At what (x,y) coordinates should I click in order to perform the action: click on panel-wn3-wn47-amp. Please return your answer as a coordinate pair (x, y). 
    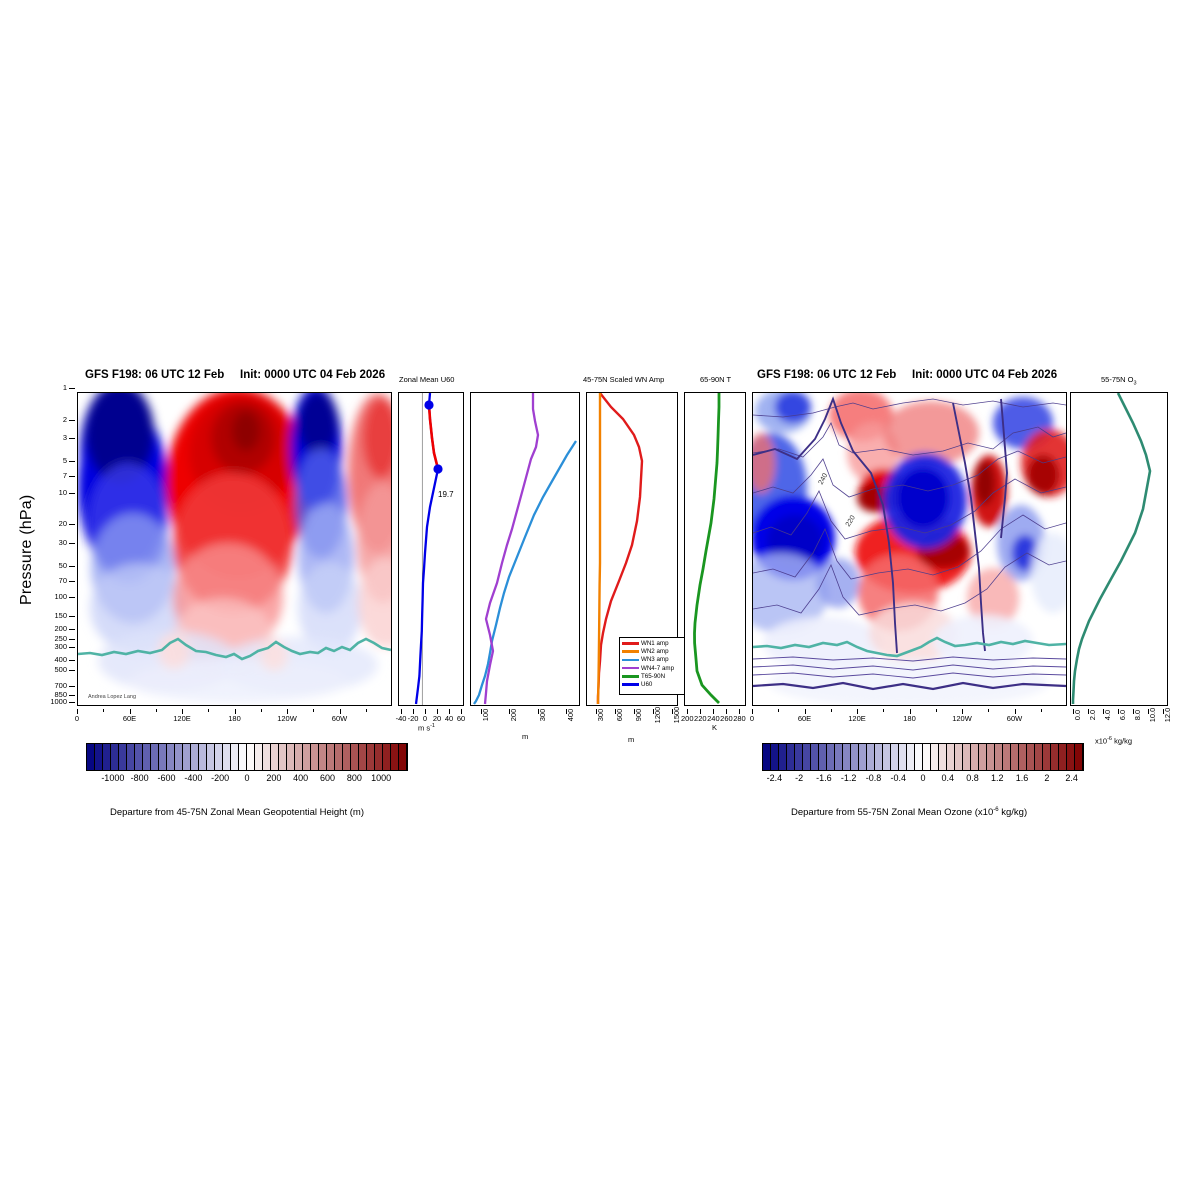
    Looking at the image, I should click on (525, 549).